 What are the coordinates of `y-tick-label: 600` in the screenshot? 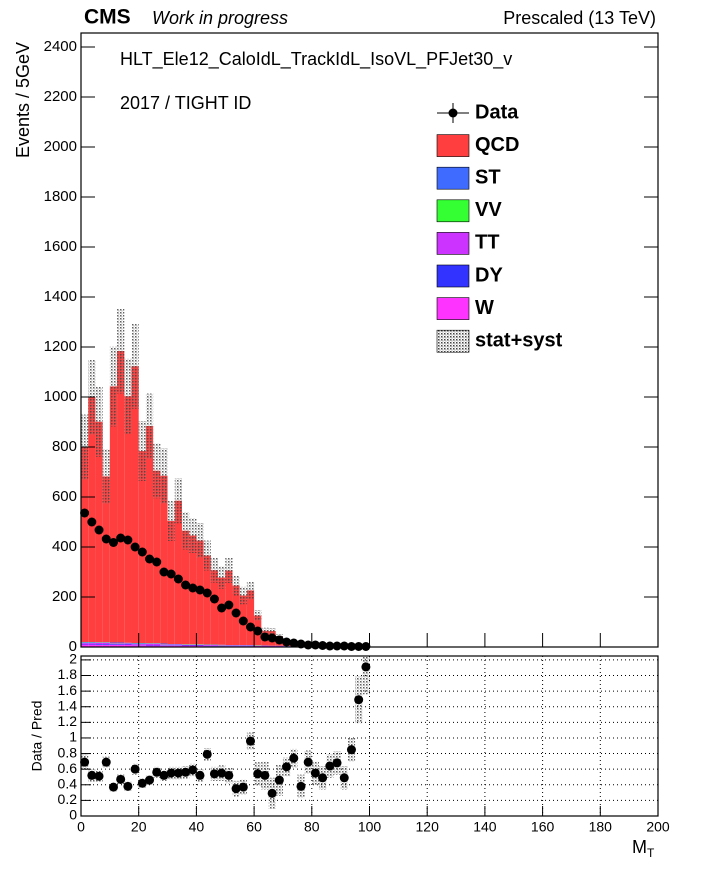 It's located at (64, 496).